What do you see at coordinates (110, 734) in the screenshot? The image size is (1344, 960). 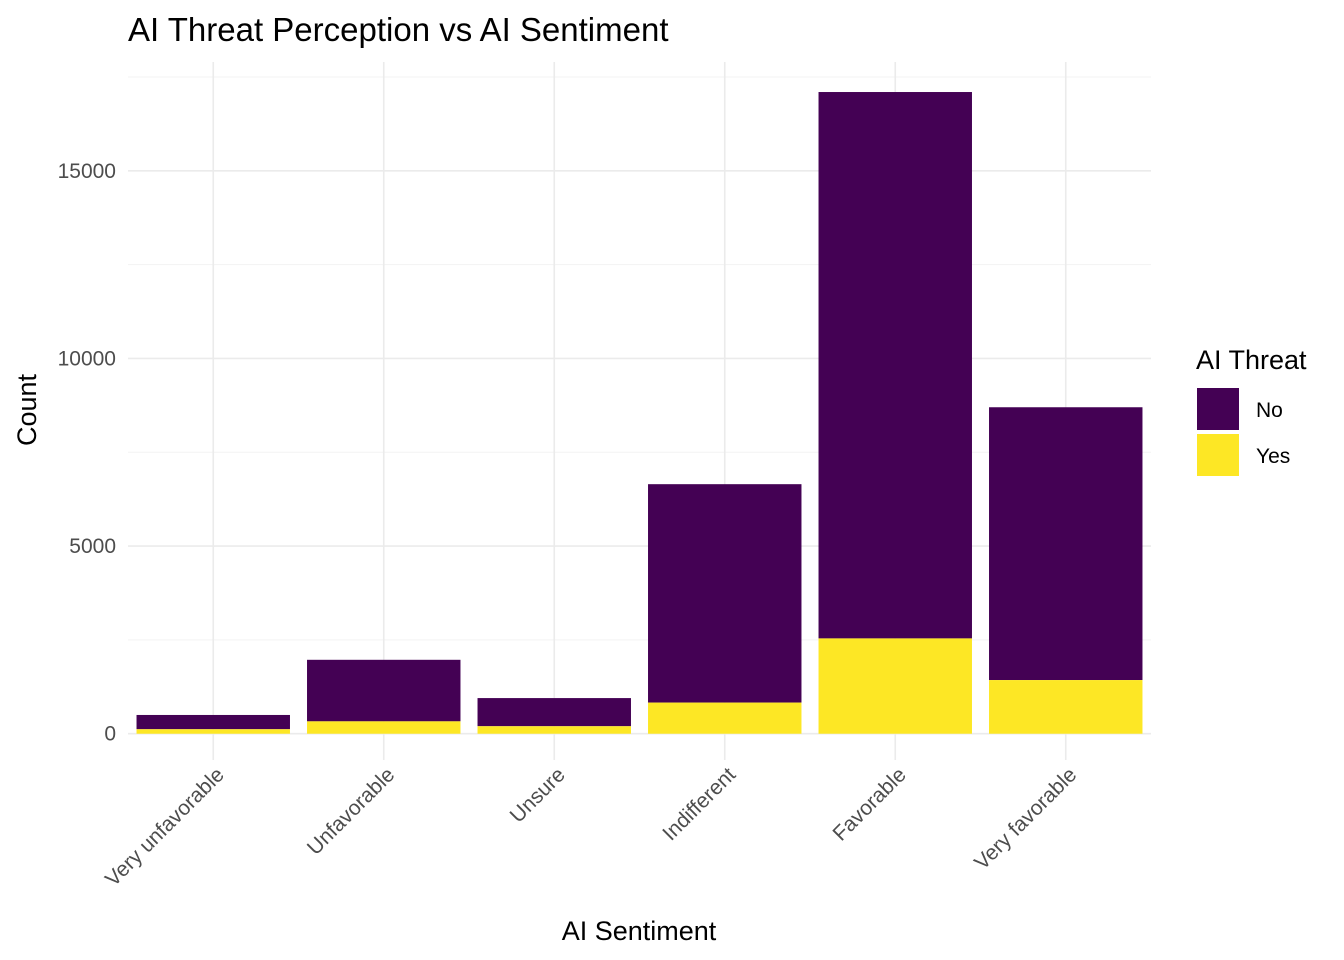 I see `y-tick-label: 0` at bounding box center [110, 734].